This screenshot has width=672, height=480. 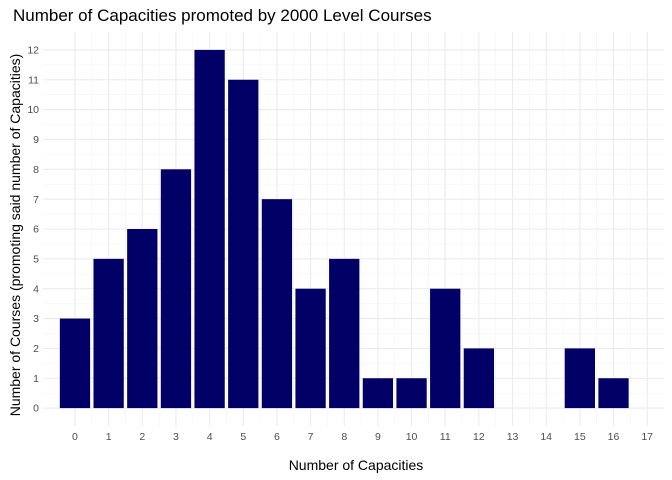 What do you see at coordinates (36, 230) in the screenshot?
I see `y-tick-label: 6` at bounding box center [36, 230].